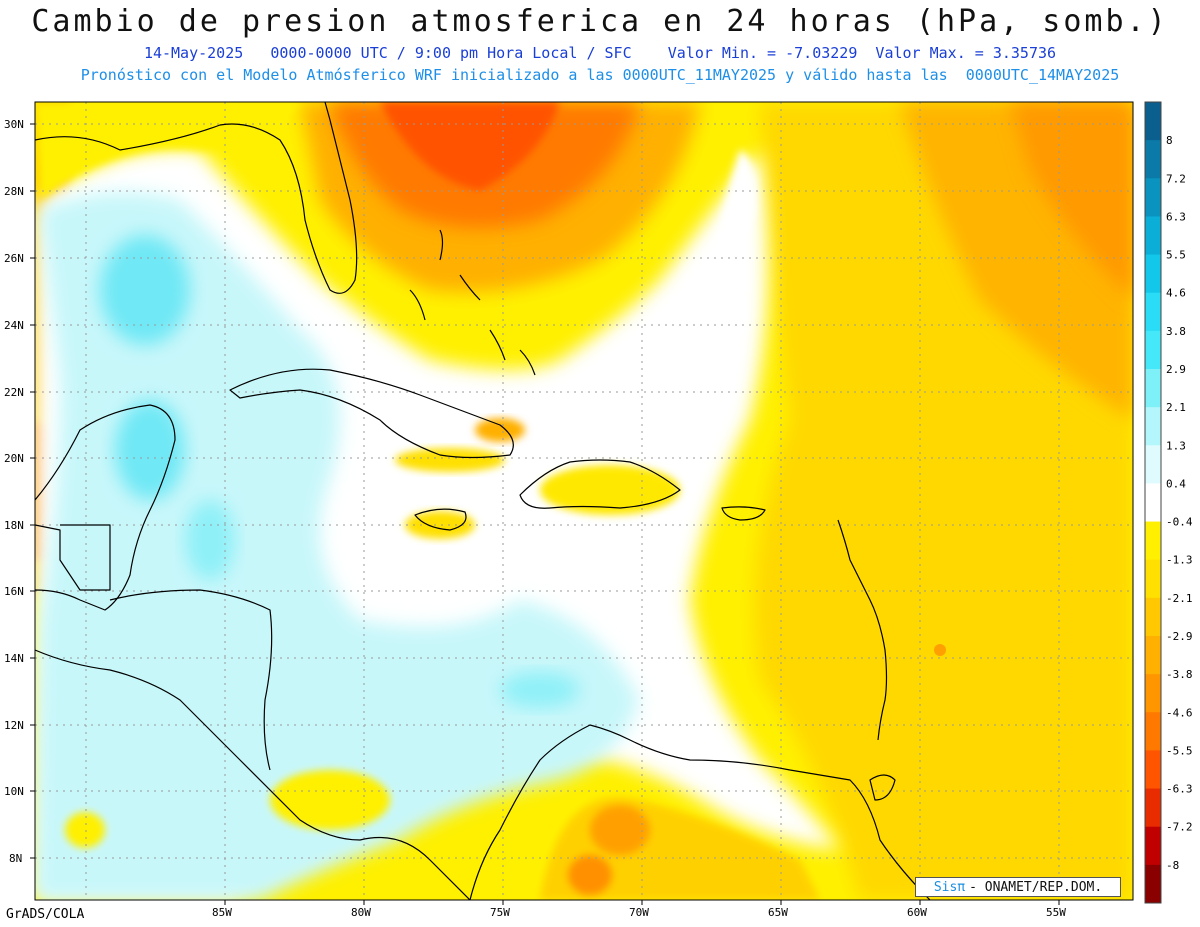  I want to click on lat-label: 8N, so click(15, 858).